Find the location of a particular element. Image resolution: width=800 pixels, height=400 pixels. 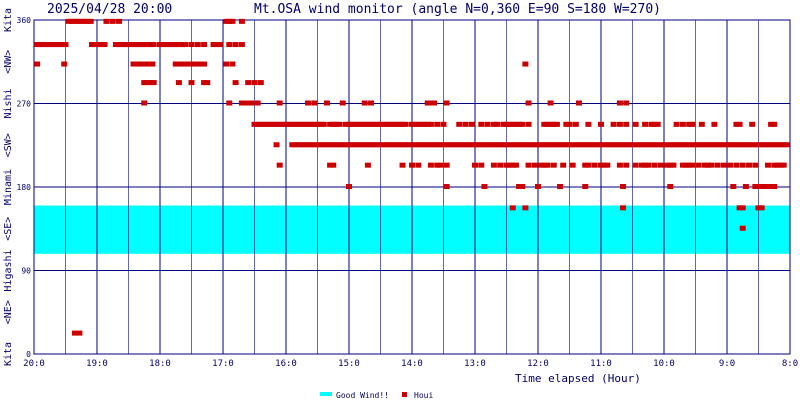

y-side-label: Nishi is located at coordinates (8, 103).